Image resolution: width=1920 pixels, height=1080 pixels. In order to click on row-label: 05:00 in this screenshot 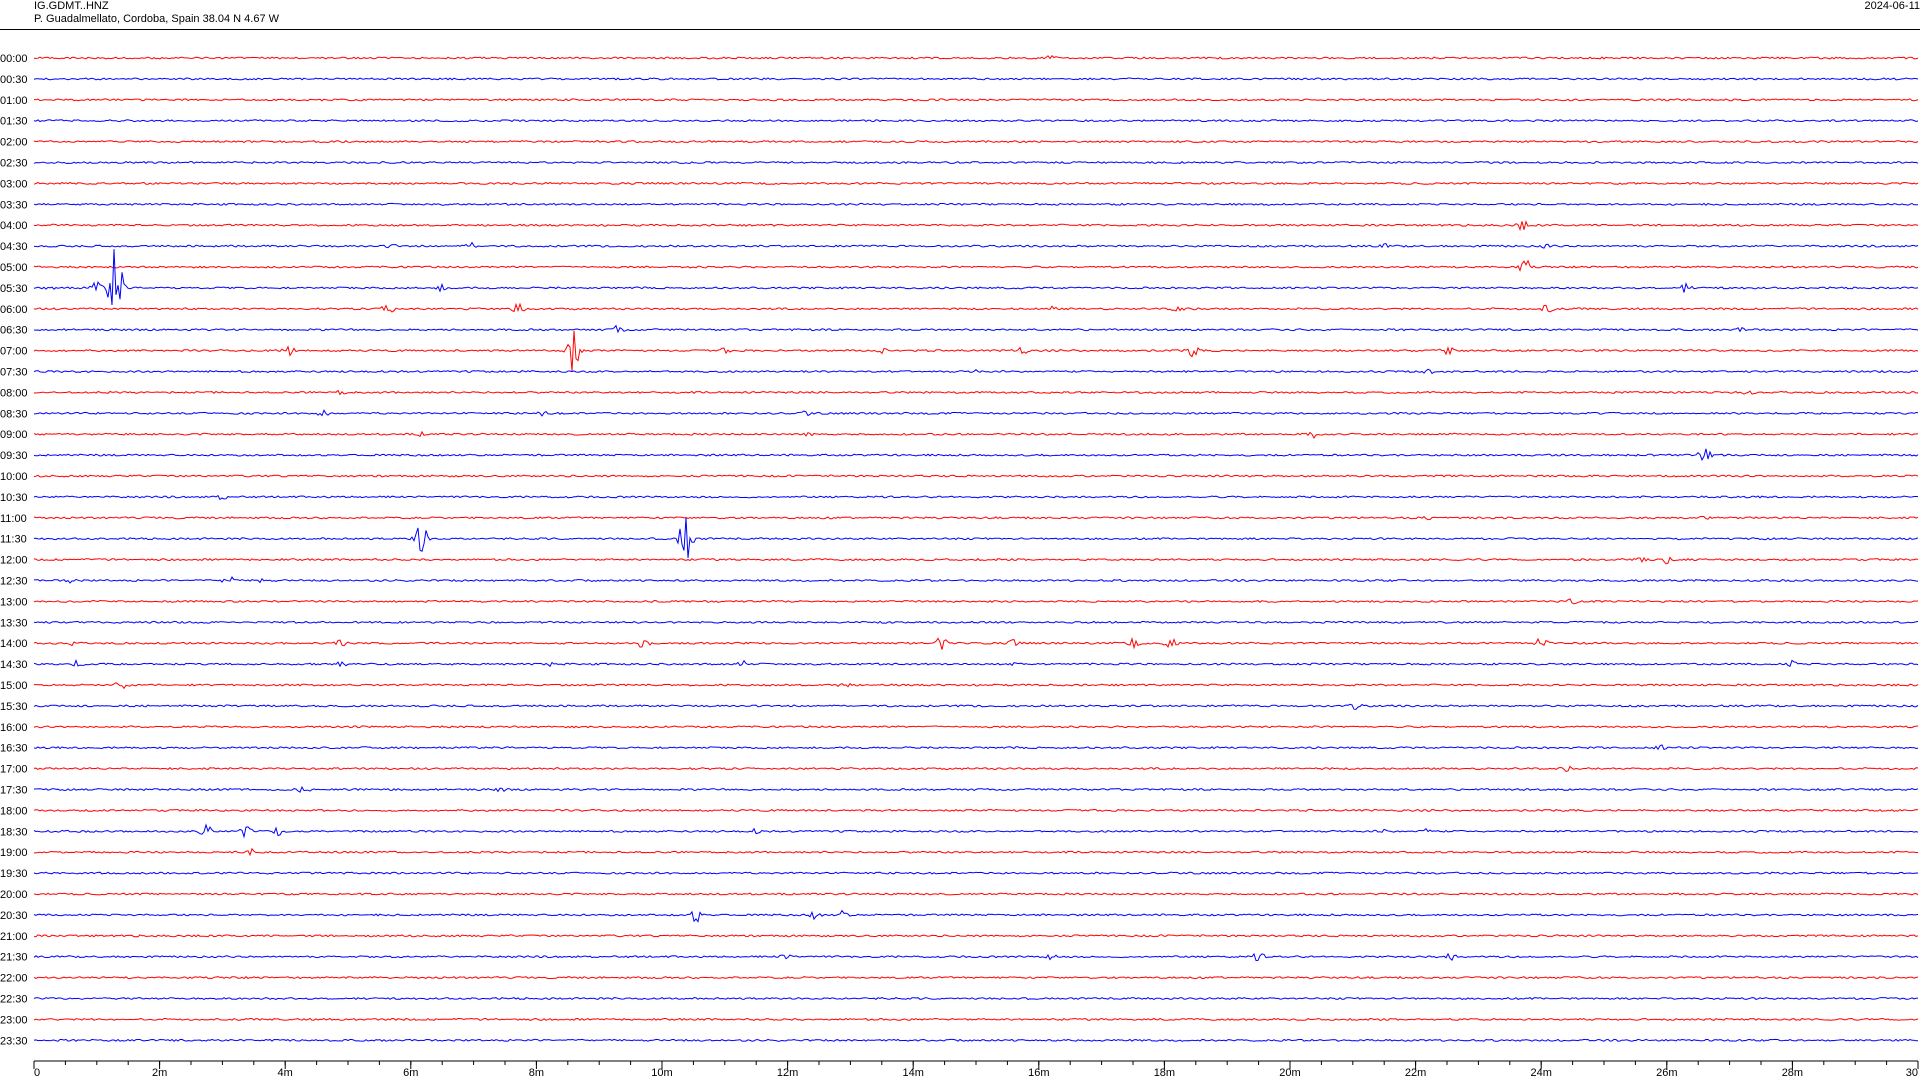, I will do `click(14, 268)`.